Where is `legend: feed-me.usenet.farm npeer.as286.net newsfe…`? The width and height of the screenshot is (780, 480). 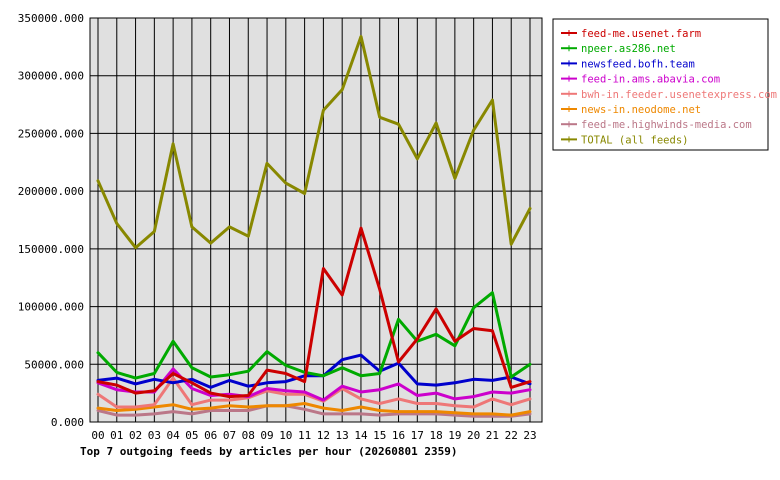 legend: feed-me.usenet.farm npeer.as286.net newsfe… is located at coordinates (664, 84).